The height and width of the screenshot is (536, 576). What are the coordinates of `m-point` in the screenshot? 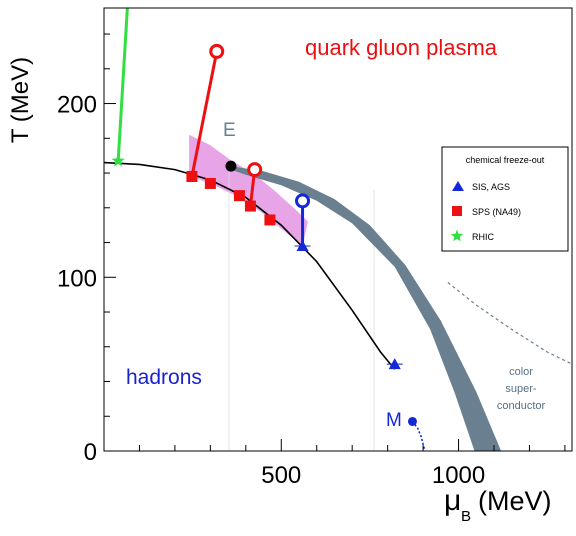 It's located at (412, 421).